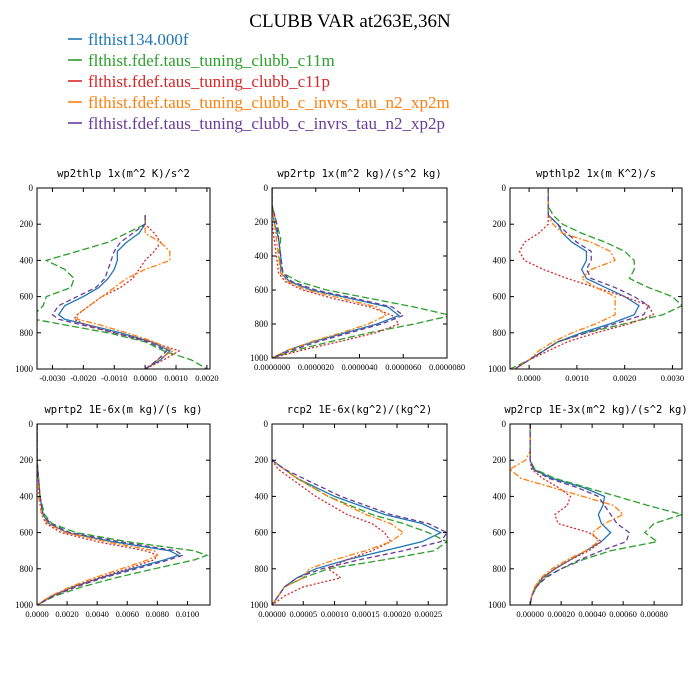 The image size is (700, 700). Describe the element at coordinates (447, 367) in the screenshot. I see `x-tick-label: 0.0000080` at that location.